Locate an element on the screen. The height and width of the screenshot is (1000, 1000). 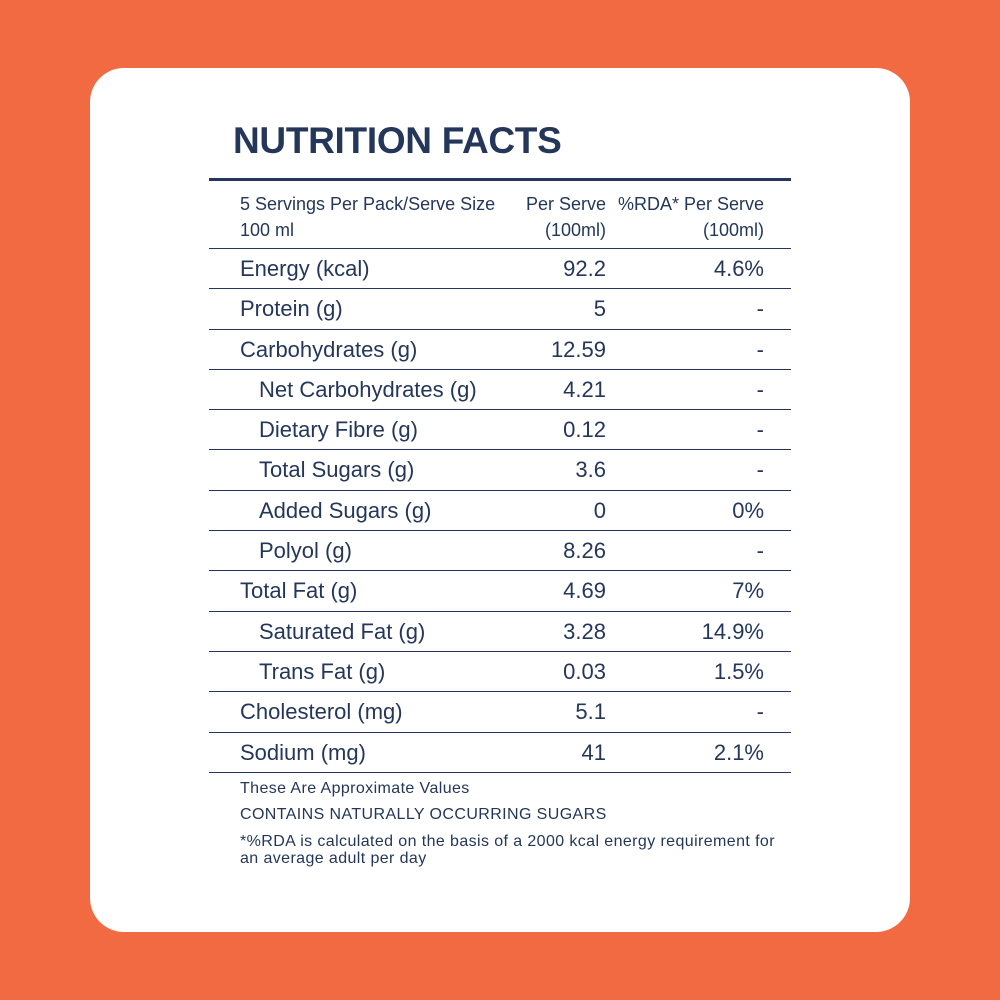
nutrient-label: Added Sugars (g) is located at coordinates (345, 510).